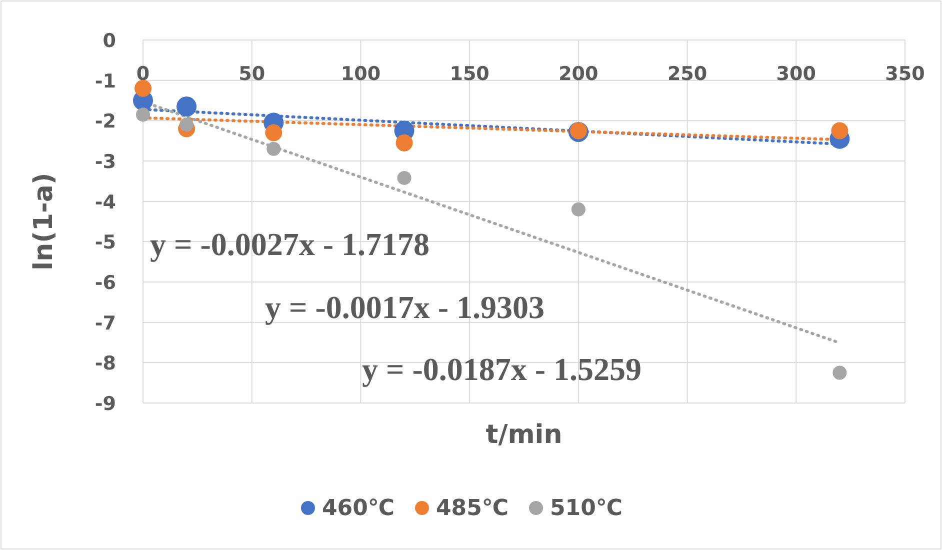  Describe the element at coordinates (524, 435) in the screenshot. I see `x-axis-title: t/min` at that location.